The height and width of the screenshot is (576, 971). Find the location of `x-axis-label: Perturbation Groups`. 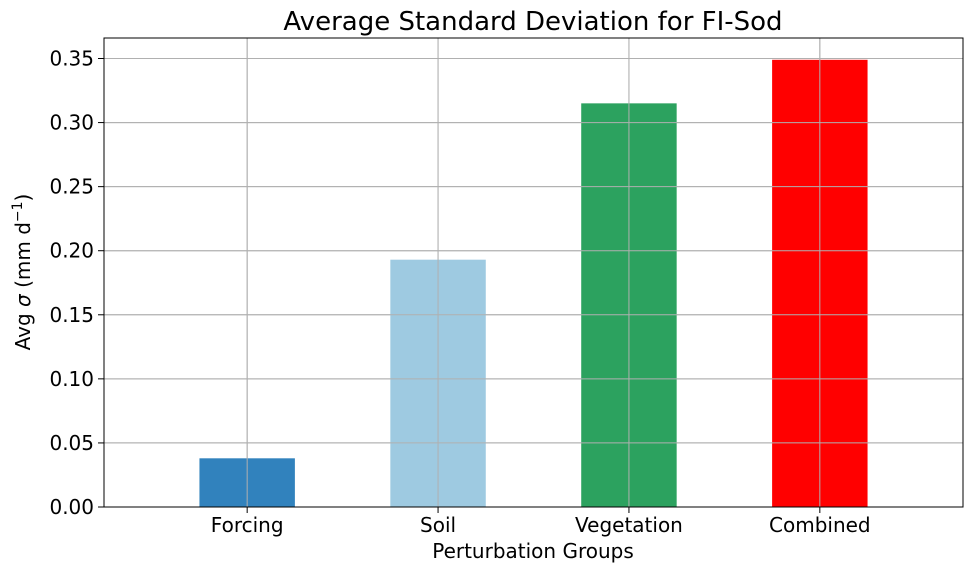

x-axis-label: Perturbation Groups is located at coordinates (533, 551).